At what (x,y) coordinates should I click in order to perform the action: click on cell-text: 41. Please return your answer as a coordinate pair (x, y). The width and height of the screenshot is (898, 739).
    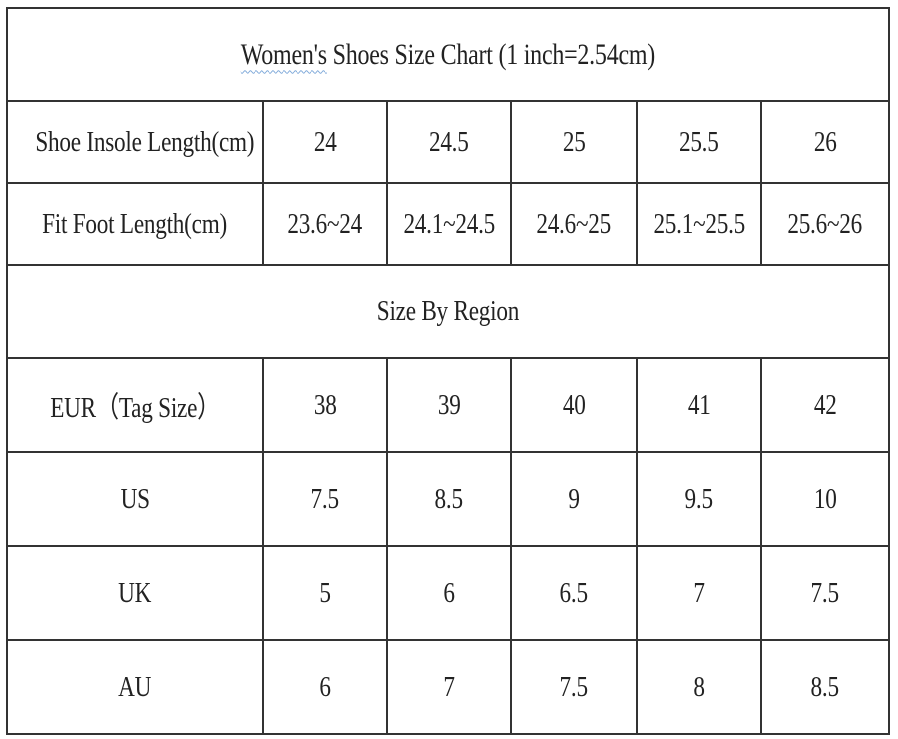
    Looking at the image, I should click on (699, 404).